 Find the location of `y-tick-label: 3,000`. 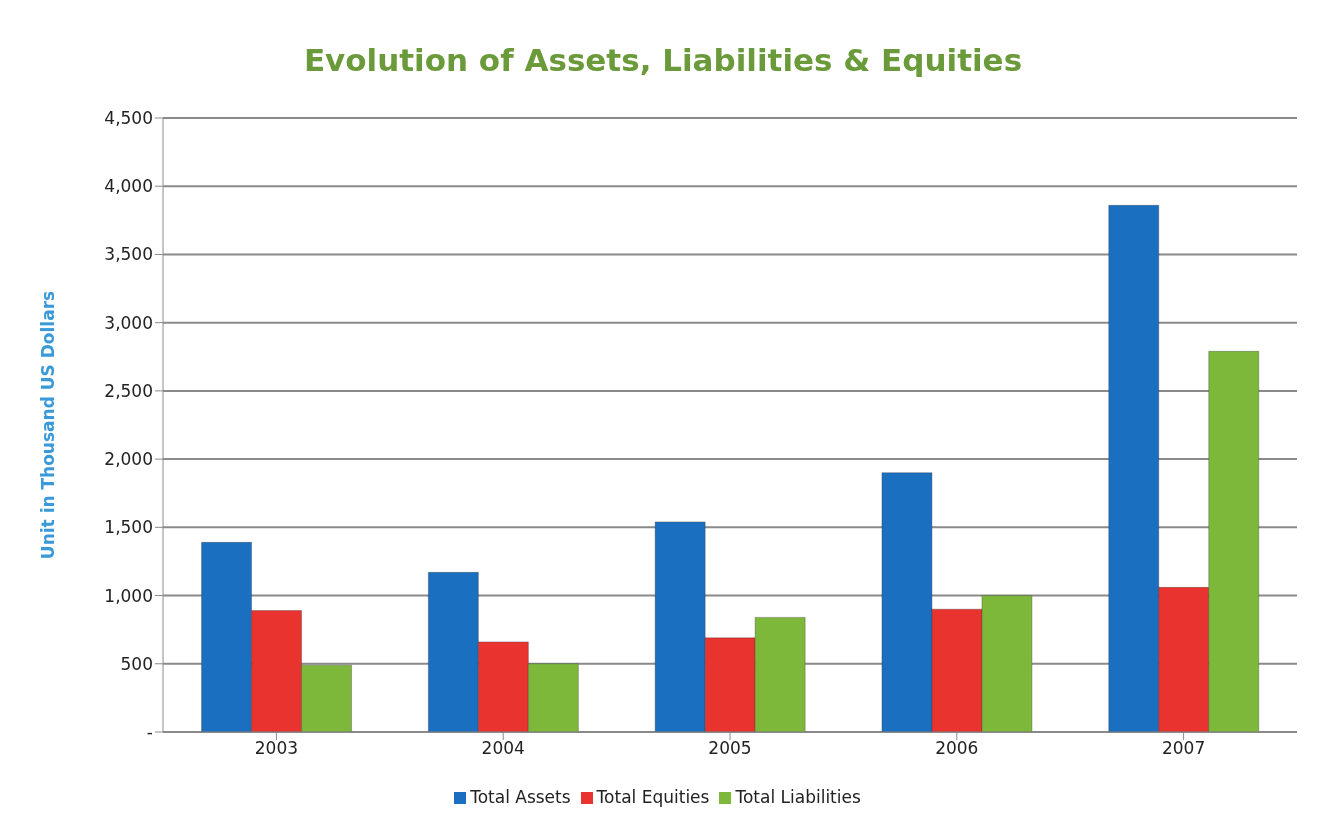

y-tick-label: 3,000 is located at coordinates (128, 322).